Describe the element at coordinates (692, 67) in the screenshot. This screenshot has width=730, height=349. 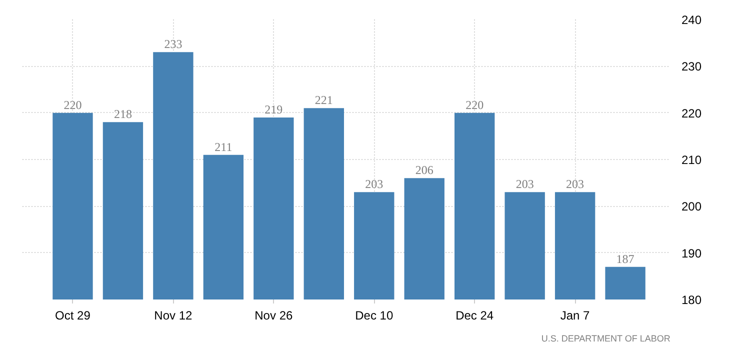
I see `y-tick-label: 230` at that location.